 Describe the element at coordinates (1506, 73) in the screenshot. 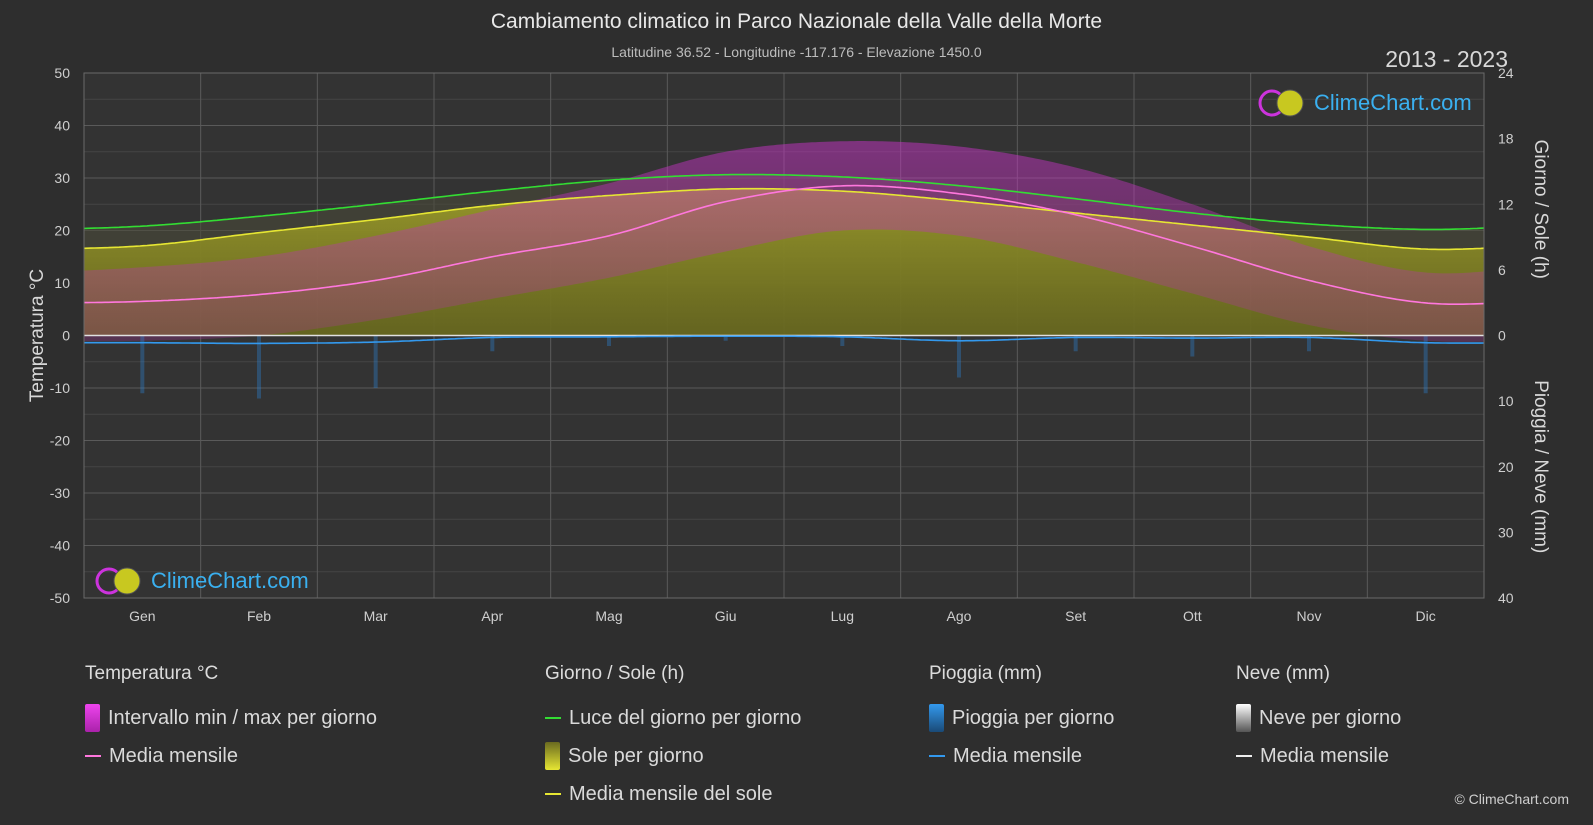

I see `y-tick-right-hours: 24` at that location.